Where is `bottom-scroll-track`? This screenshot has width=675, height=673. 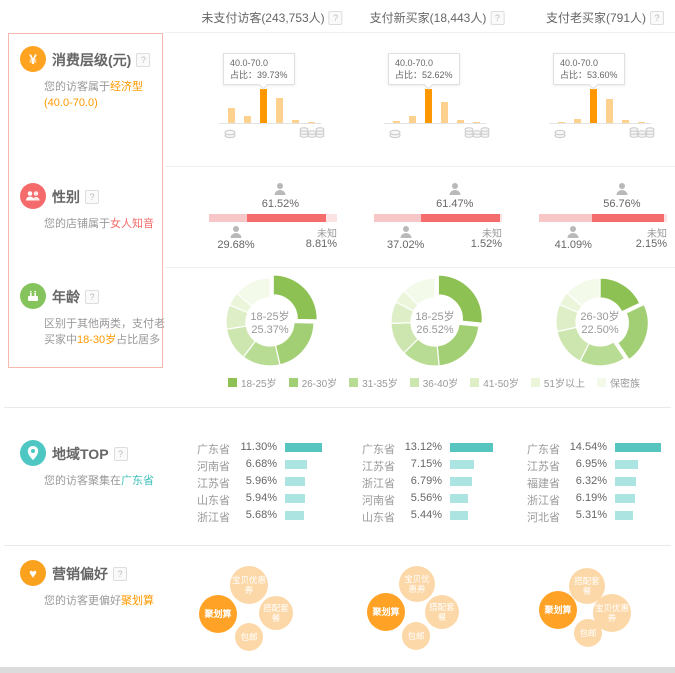 bottom-scroll-track is located at coordinates (337, 670).